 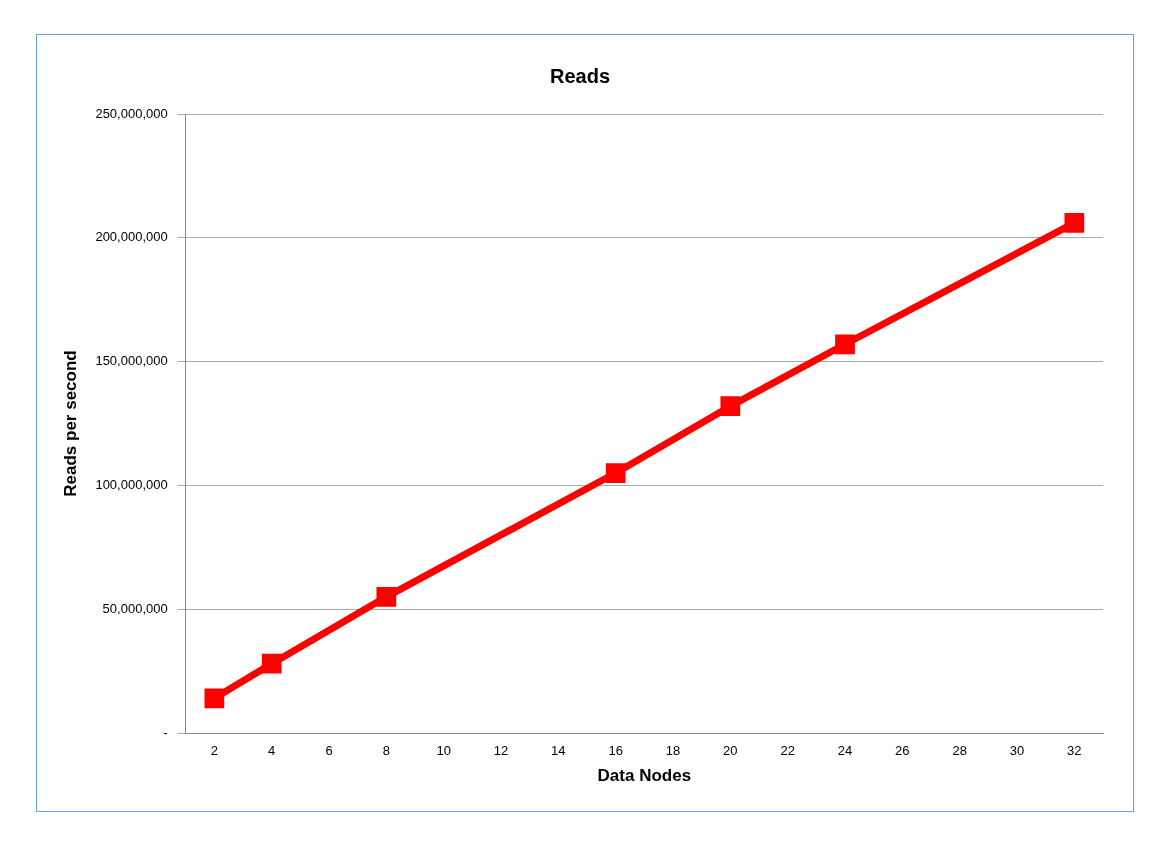 What do you see at coordinates (214, 751) in the screenshot?
I see `x-tick-label: 2` at bounding box center [214, 751].